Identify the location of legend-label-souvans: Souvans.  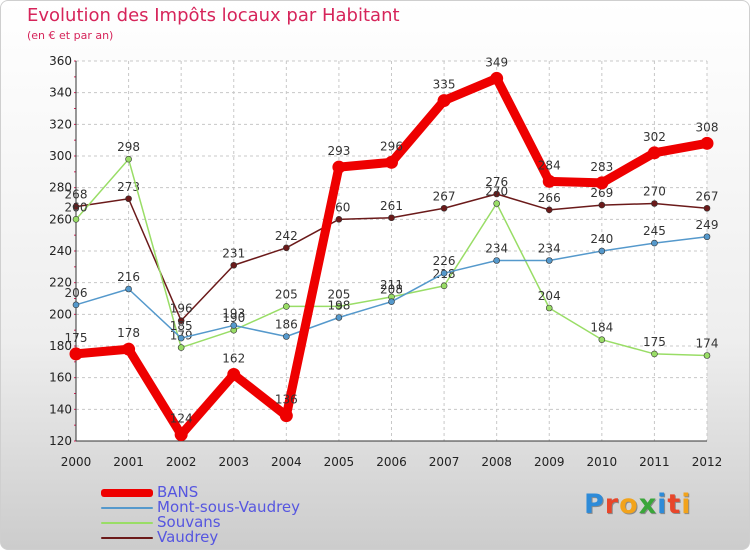
(189, 522).